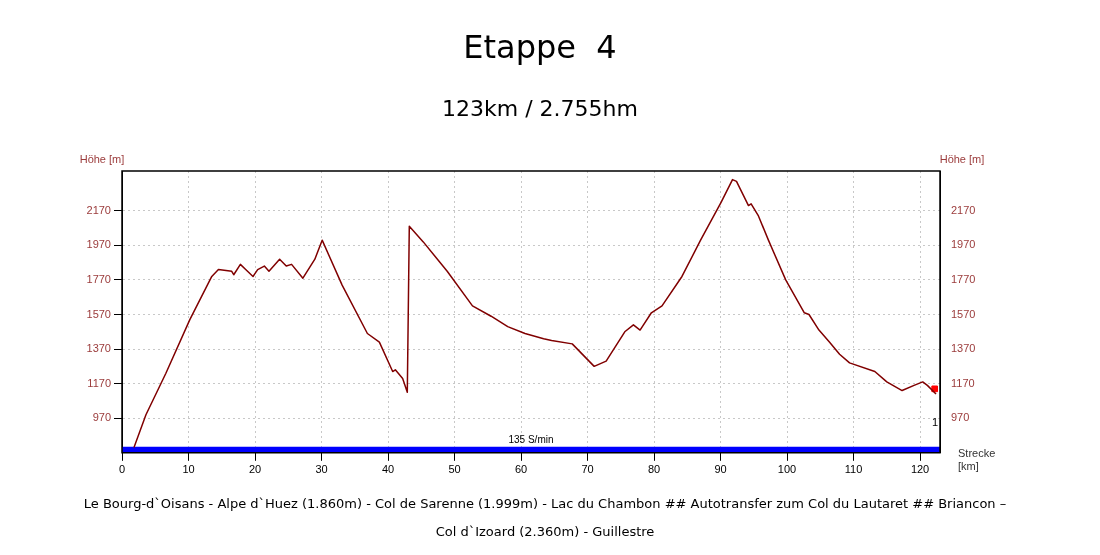  What do you see at coordinates (963, 382) in the screenshot?
I see `y2-tick-label: 1170` at bounding box center [963, 382].